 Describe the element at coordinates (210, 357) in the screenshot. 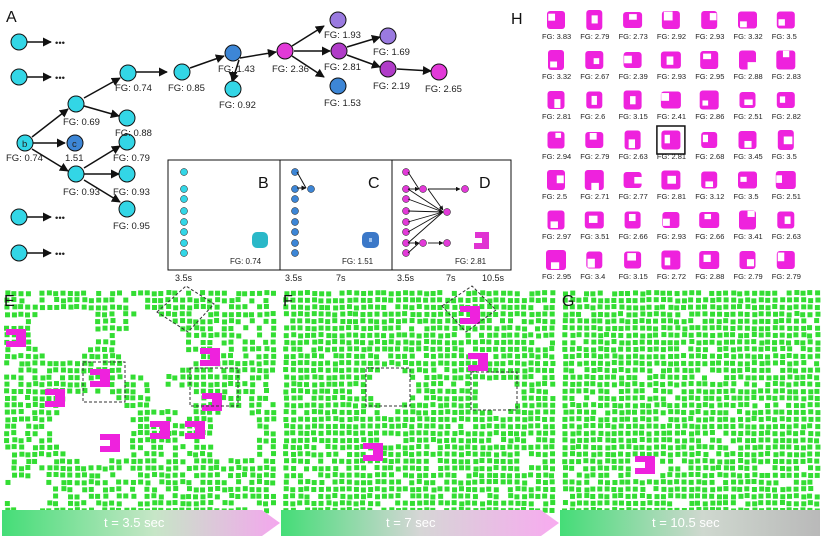

I see `organism-blob` at that location.